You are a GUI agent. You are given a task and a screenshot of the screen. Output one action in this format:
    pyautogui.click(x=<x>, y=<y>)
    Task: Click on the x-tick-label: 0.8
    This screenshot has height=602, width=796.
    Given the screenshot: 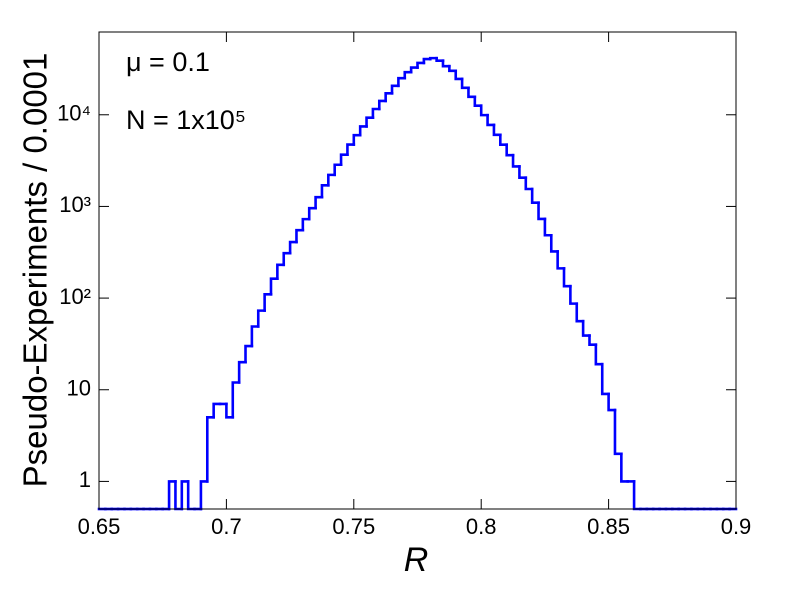 What is the action you would take?
    pyautogui.click(x=481, y=526)
    